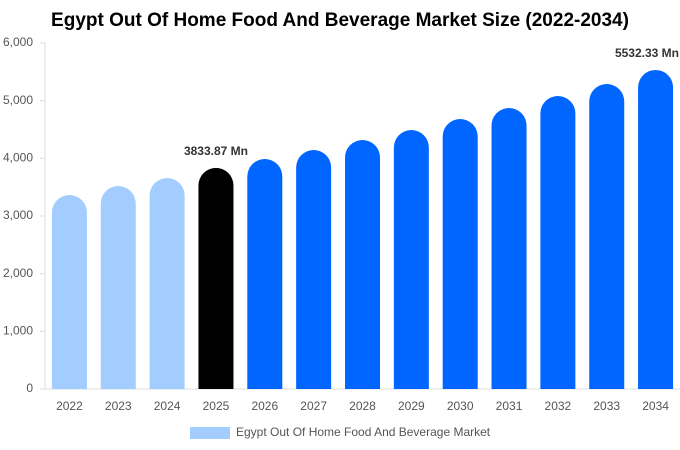 The height and width of the screenshot is (450, 680). Describe the element at coordinates (313, 406) in the screenshot. I see `x-tick-label: 2027` at that location.